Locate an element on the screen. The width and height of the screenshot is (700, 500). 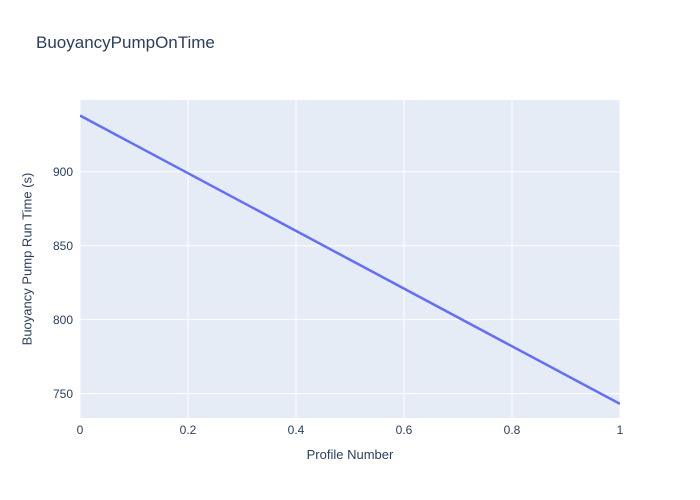
y-tick-label: 900 is located at coordinates (62, 171).